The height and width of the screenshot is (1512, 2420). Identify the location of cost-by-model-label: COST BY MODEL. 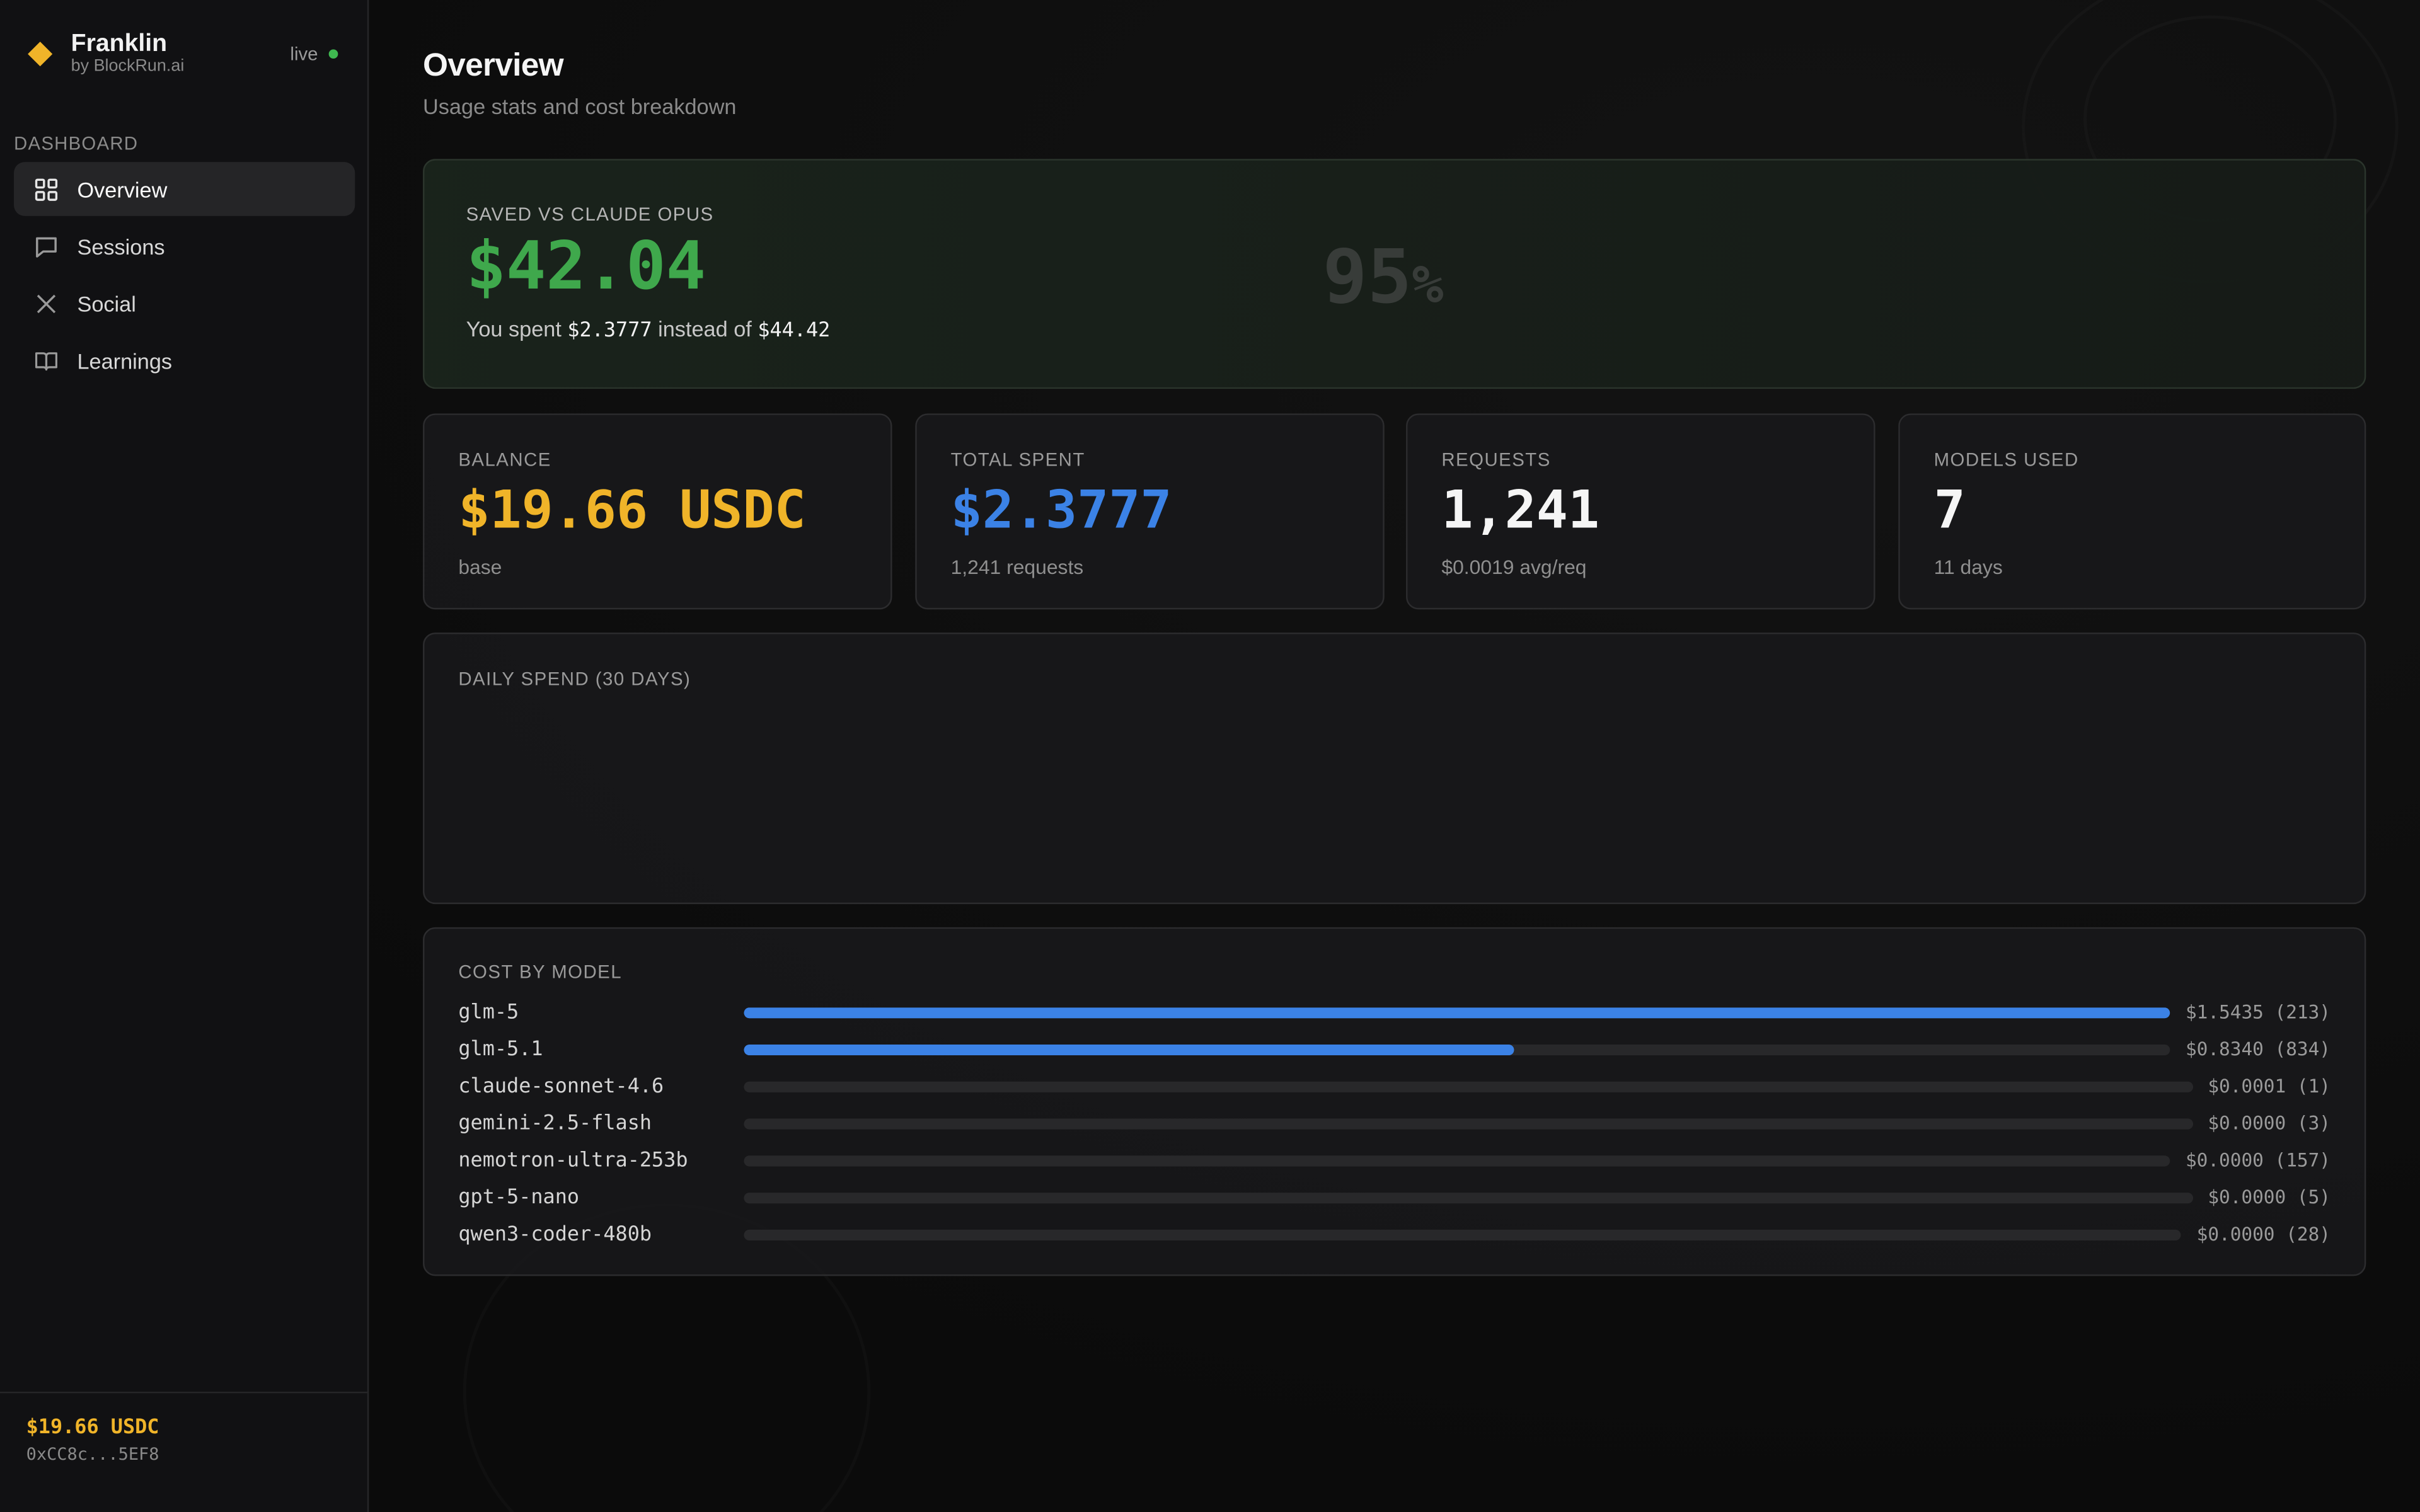
(541, 972).